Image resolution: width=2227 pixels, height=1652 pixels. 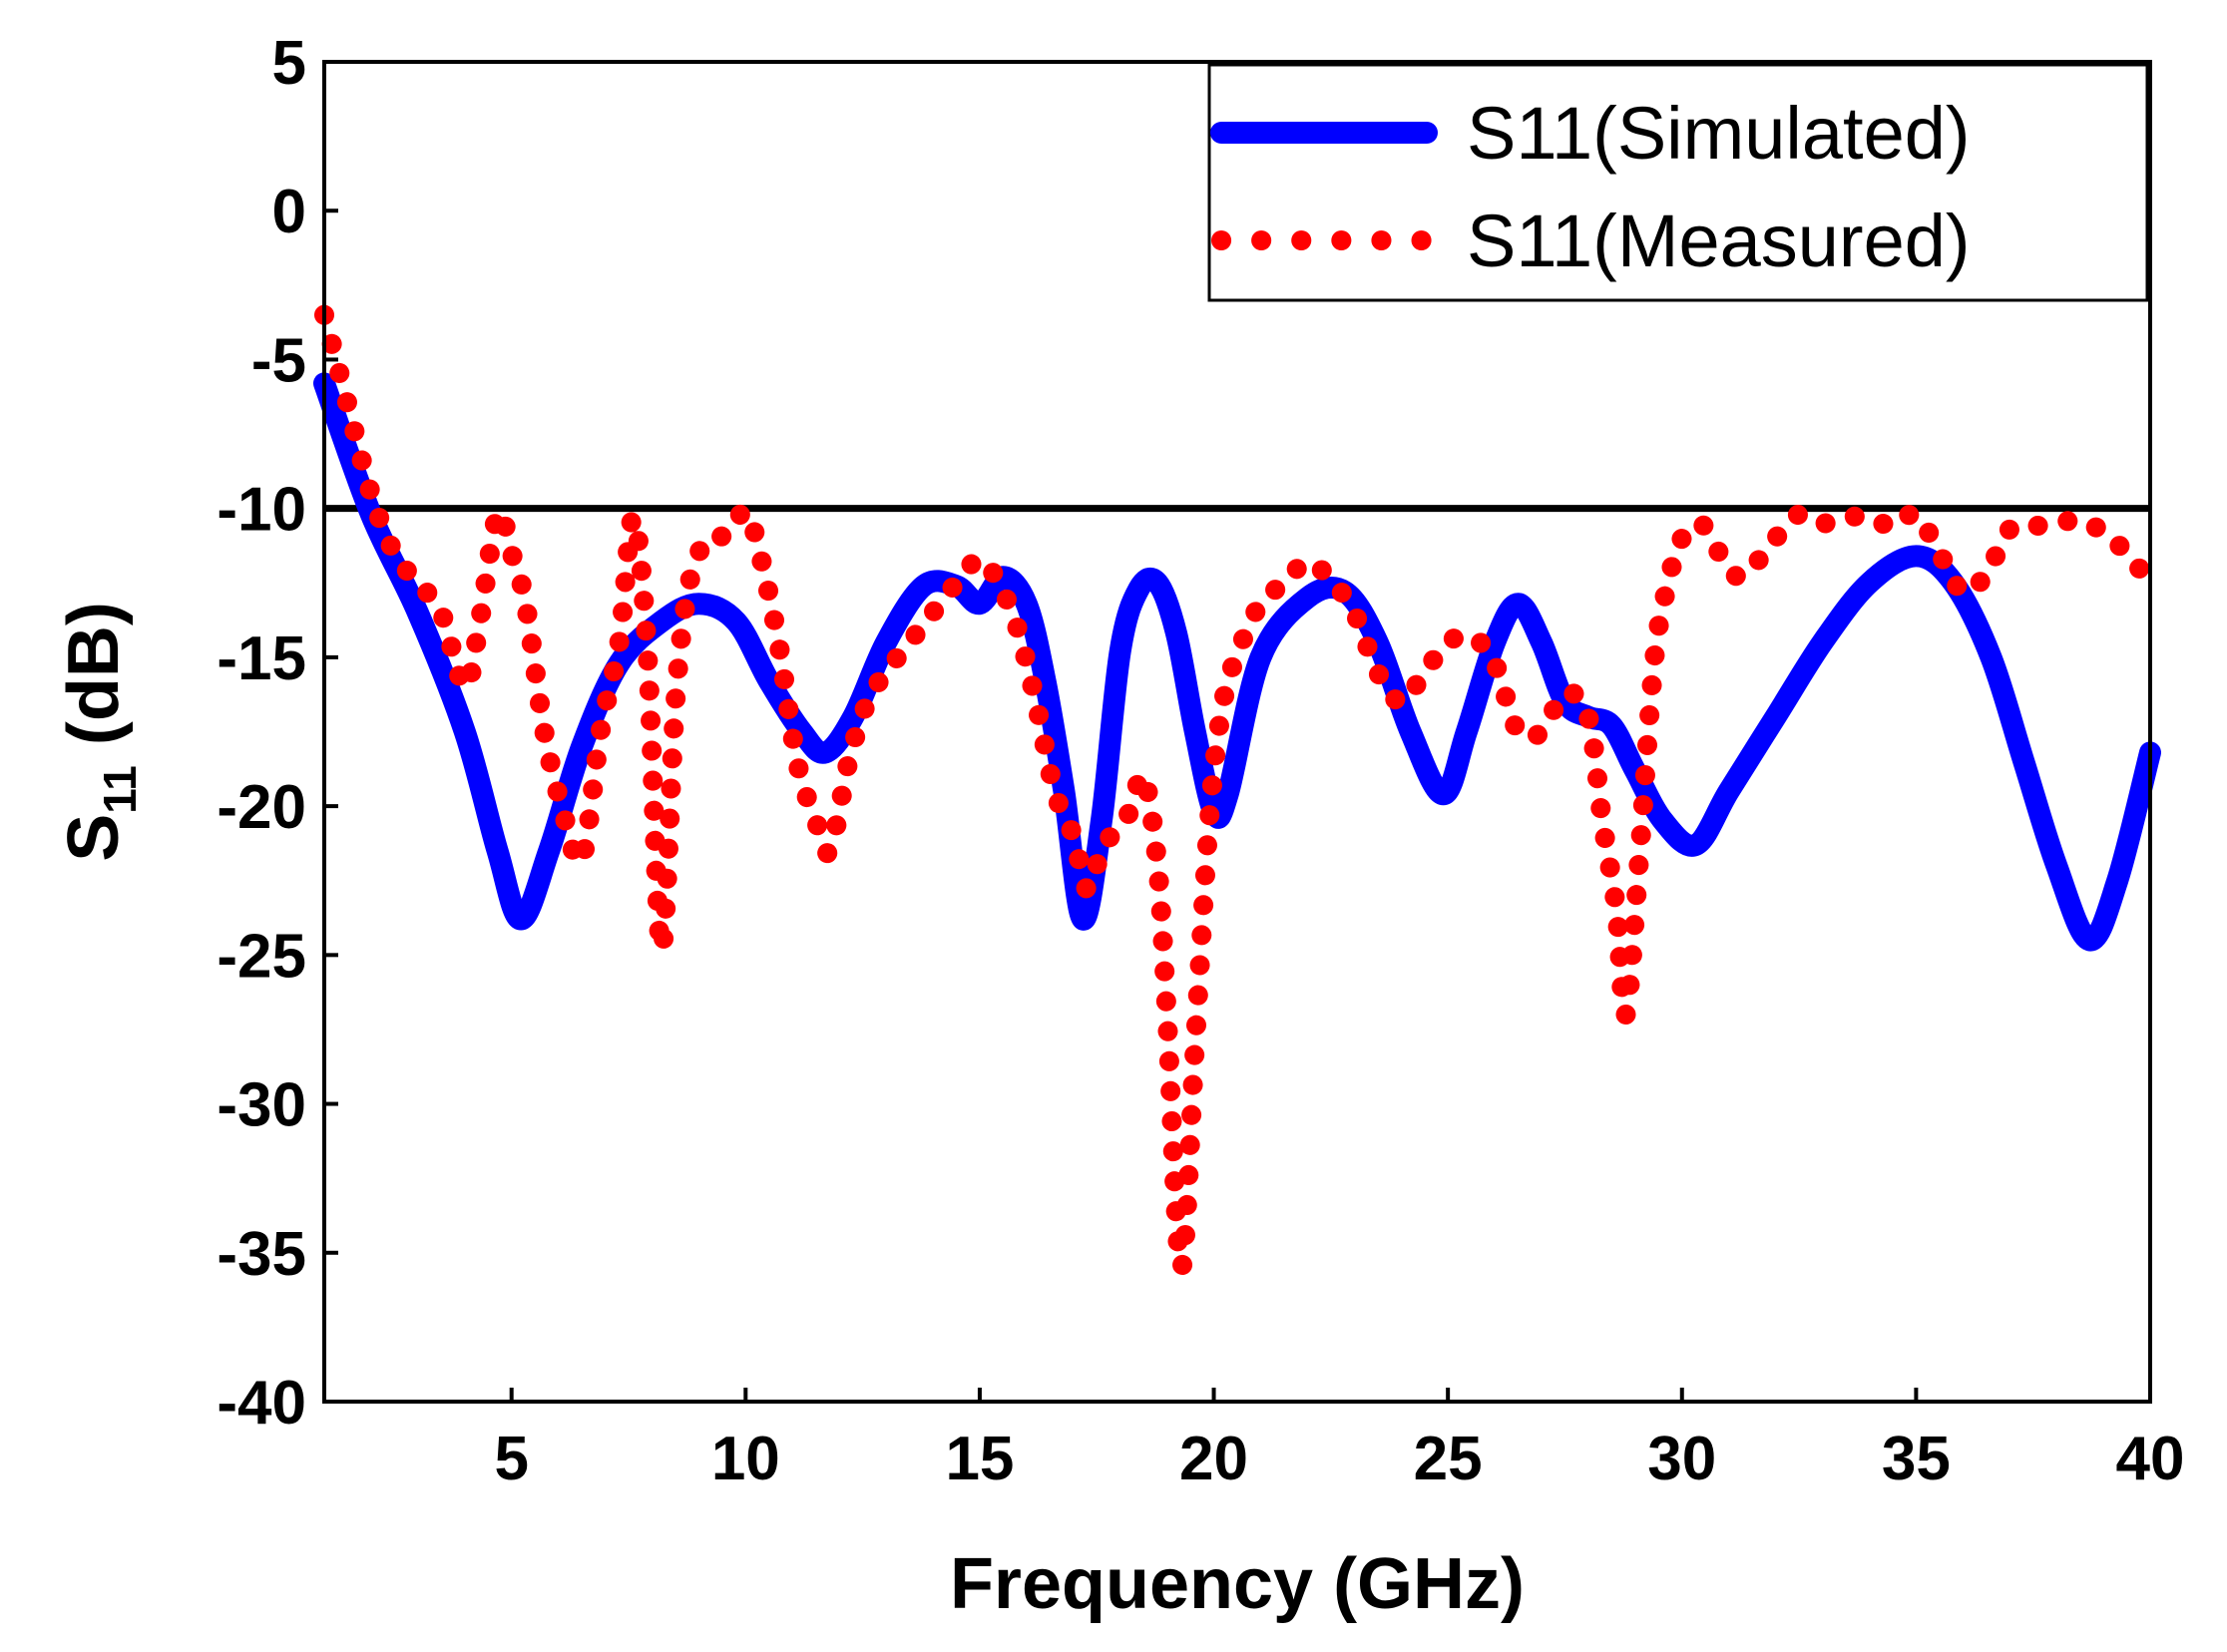 I want to click on x-tick-label: 5, so click(x=511, y=1459).